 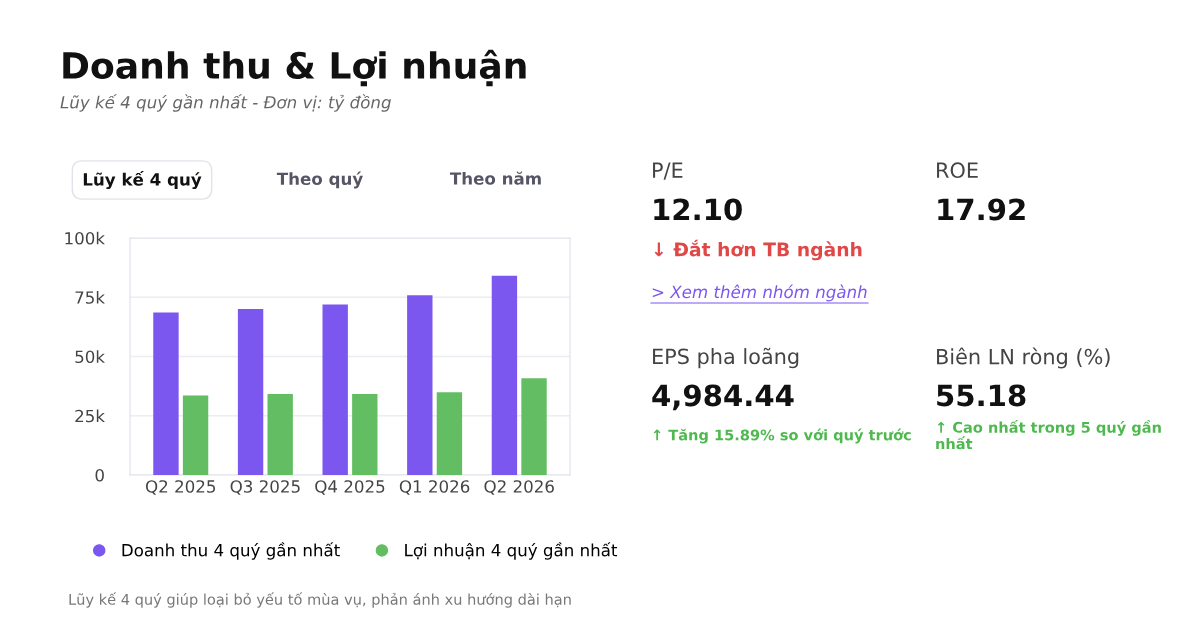 I want to click on x-tick-label: Q2 2025, so click(x=180, y=487).